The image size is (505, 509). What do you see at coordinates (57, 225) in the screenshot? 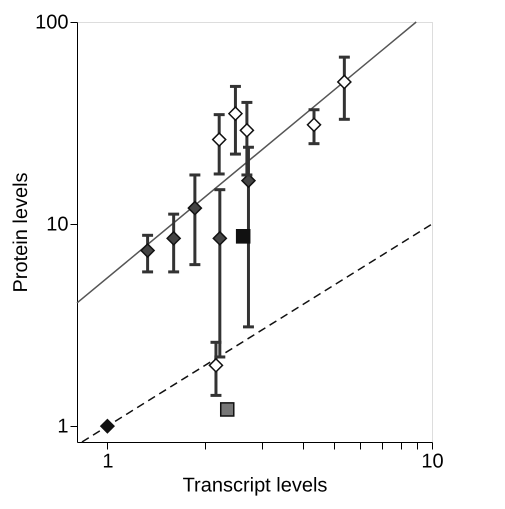
I see `y-tick-label: 10` at bounding box center [57, 225].